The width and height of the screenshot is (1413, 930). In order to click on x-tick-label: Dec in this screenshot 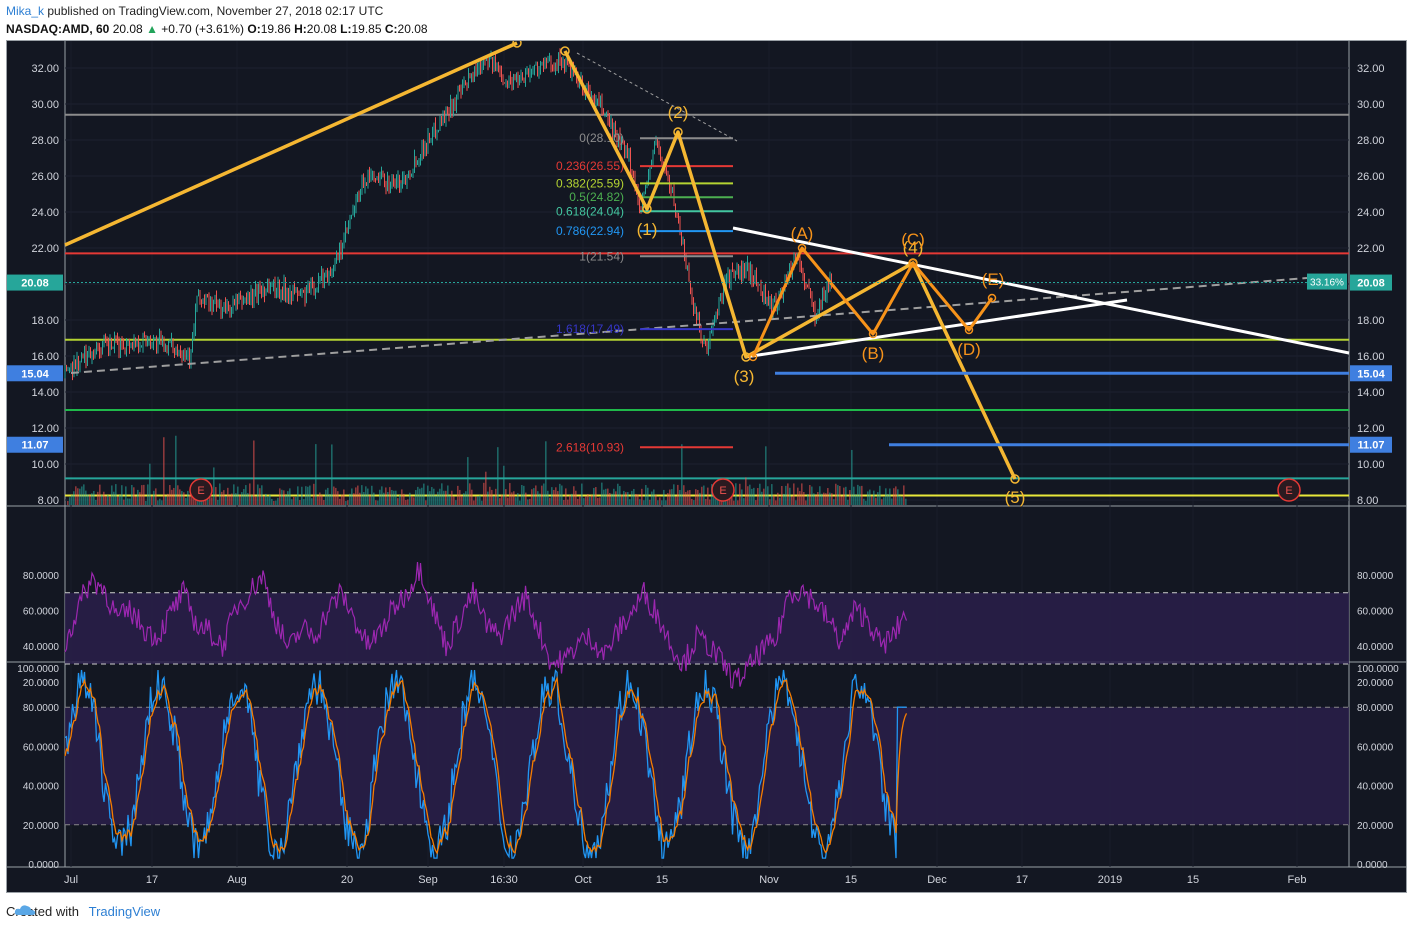, I will do `click(937, 880)`.